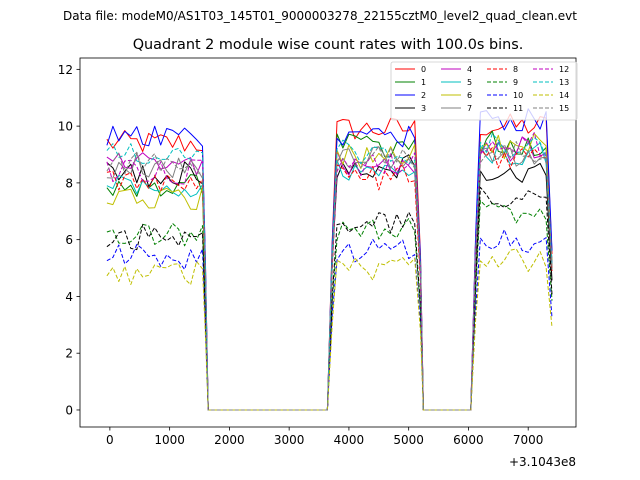 This screenshot has height=480, width=640. What do you see at coordinates (69, 410) in the screenshot?
I see `y-tick-label: 0` at bounding box center [69, 410].